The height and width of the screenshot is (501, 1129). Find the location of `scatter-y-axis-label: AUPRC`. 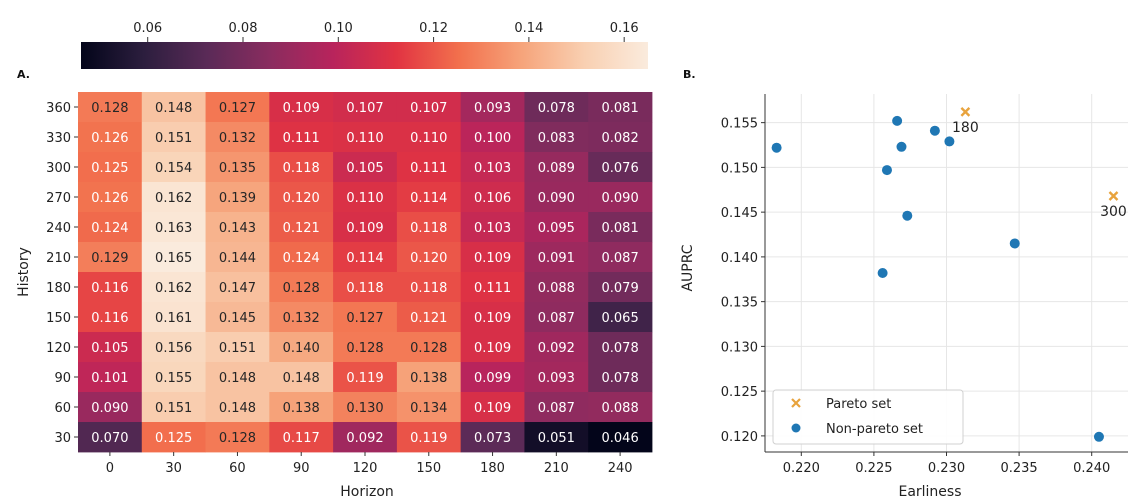

scatter-y-axis-label: AUPRC is located at coordinates (688, 267).